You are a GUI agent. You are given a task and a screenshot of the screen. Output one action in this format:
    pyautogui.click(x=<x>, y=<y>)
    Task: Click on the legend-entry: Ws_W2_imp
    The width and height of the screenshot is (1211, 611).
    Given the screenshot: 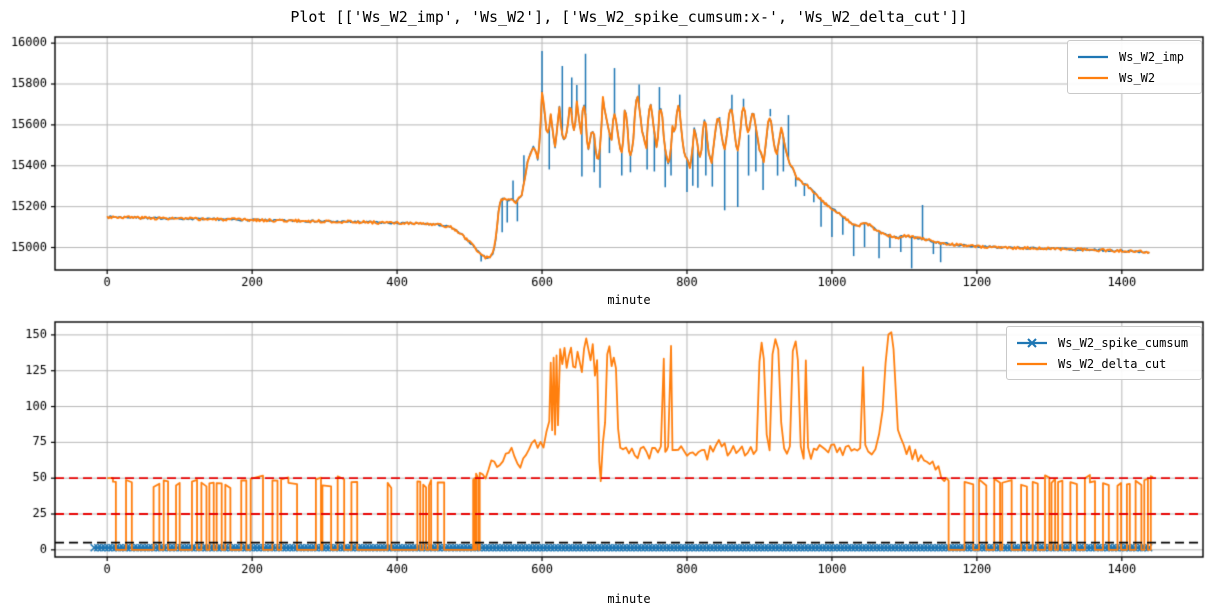 What is the action you would take?
    pyautogui.click(x=1134, y=56)
    